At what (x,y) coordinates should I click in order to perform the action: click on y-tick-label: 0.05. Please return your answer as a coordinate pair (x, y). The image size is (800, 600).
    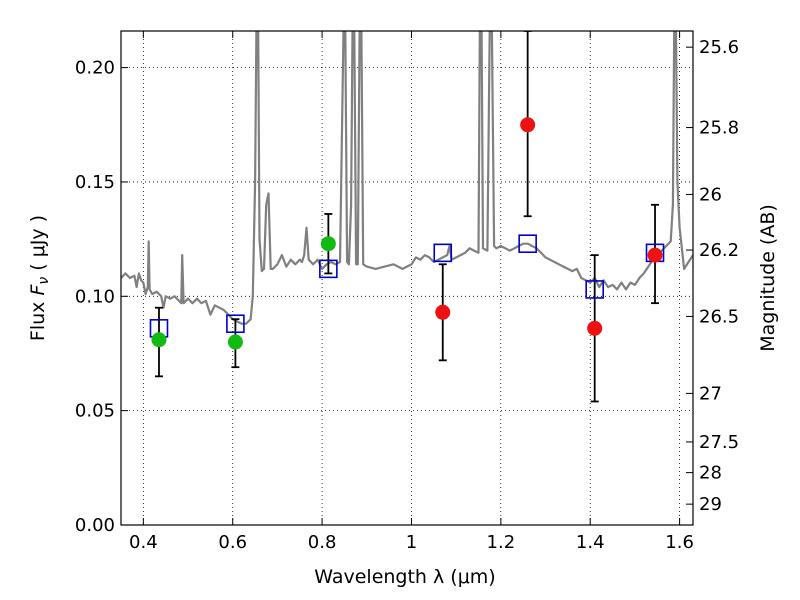
    Looking at the image, I should click on (95, 411).